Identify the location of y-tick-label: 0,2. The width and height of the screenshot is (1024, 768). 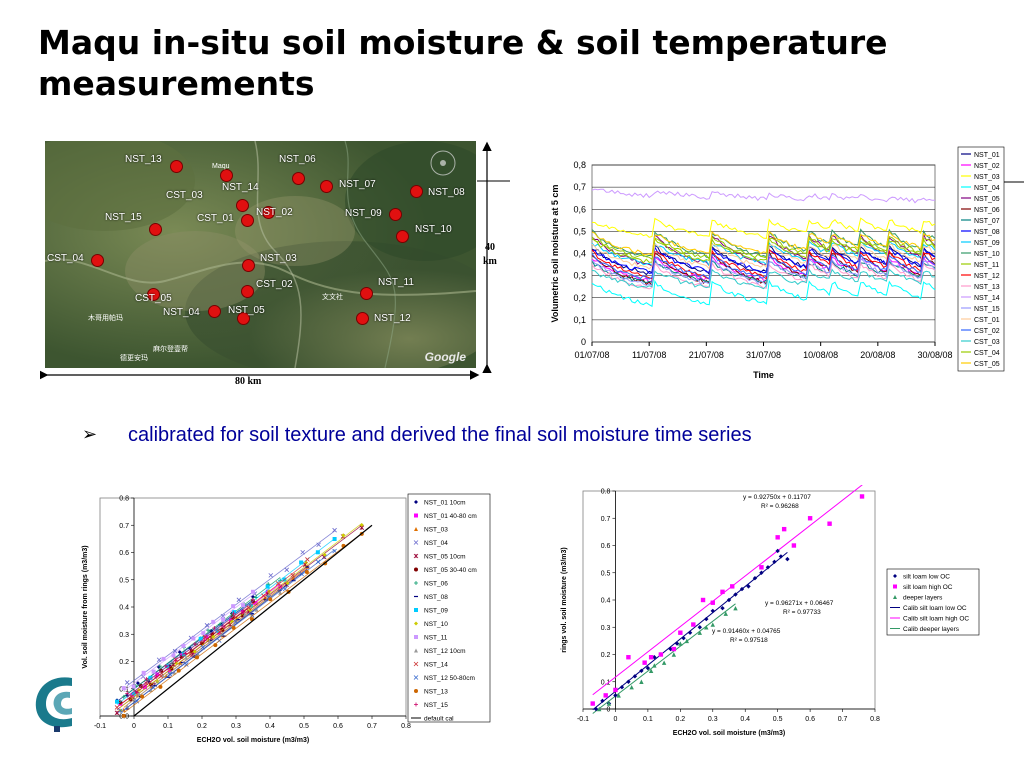
(579, 298).